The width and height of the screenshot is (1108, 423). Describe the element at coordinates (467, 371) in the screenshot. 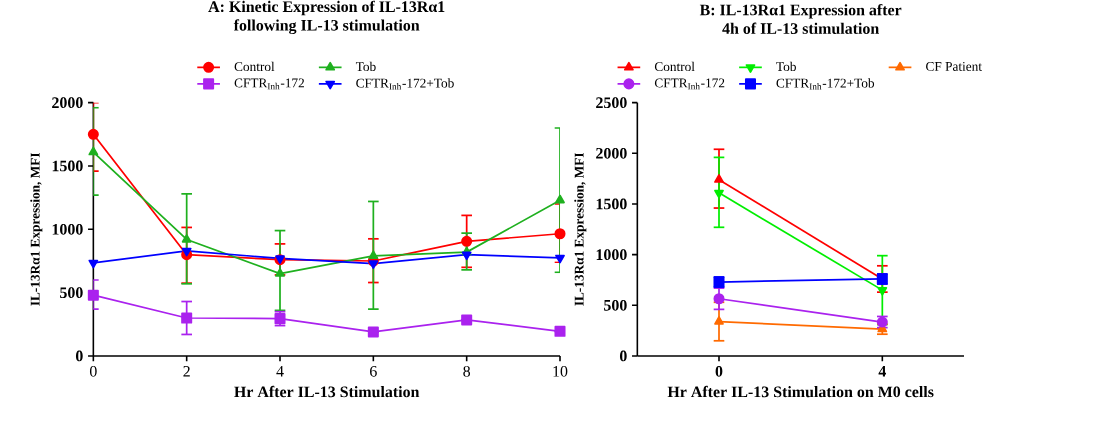

I see `x-tick-label: 8` at that location.